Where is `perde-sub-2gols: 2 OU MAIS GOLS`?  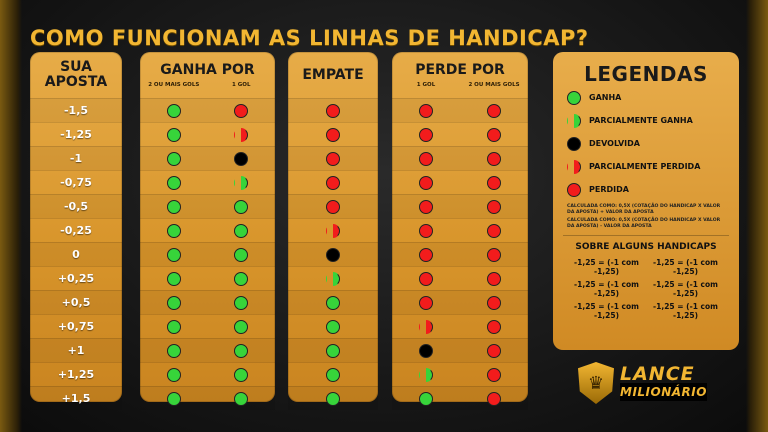
perde-sub-2gols: 2 OU MAIS GOLS is located at coordinates (494, 84).